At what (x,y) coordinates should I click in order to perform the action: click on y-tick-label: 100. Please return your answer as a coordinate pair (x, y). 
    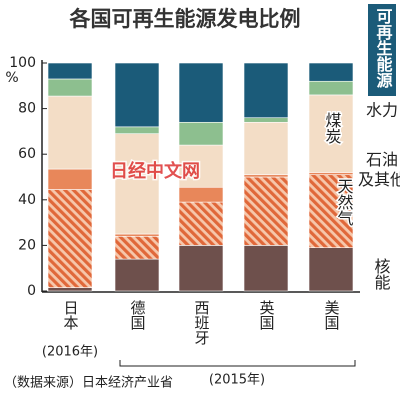
    Looking at the image, I should click on (22, 63).